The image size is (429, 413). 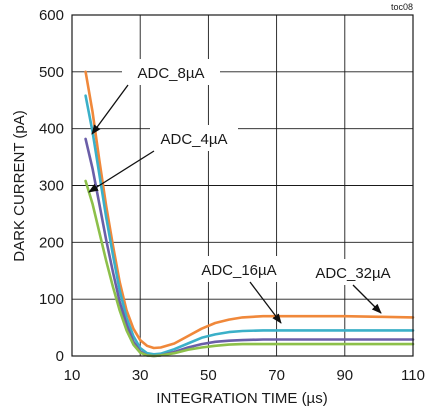 What do you see at coordinates (60, 356) in the screenshot?
I see `y-tick-label: 0` at bounding box center [60, 356].